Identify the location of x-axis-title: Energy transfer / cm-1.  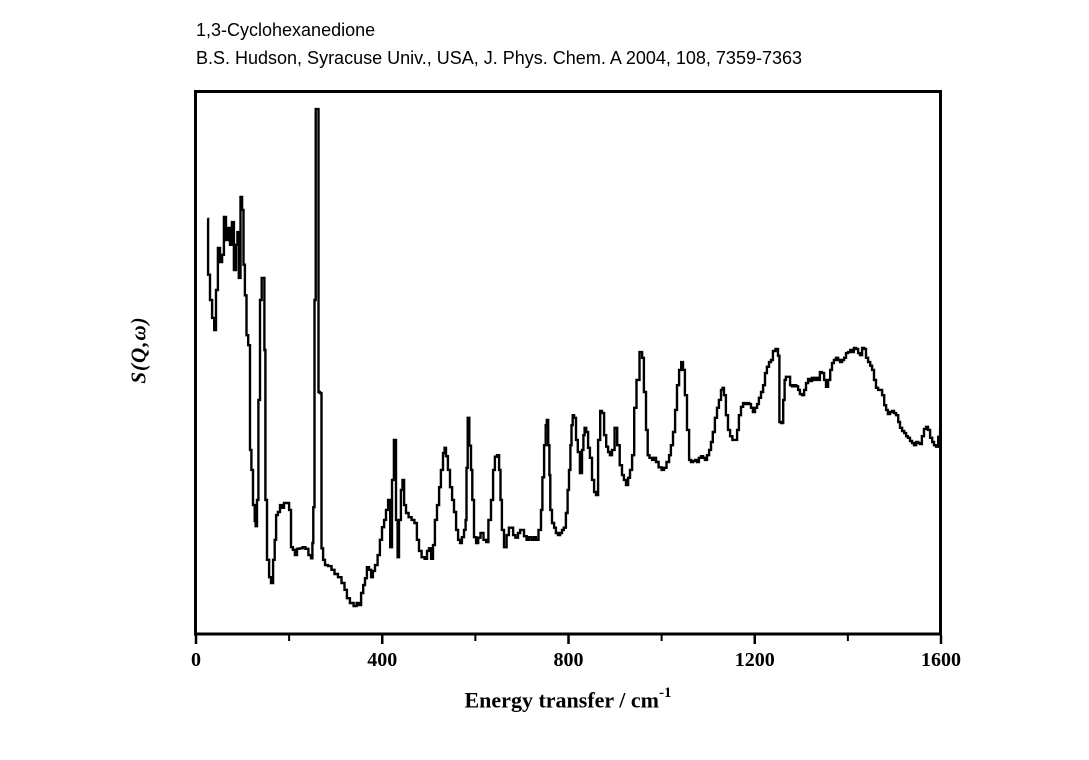
(568, 699).